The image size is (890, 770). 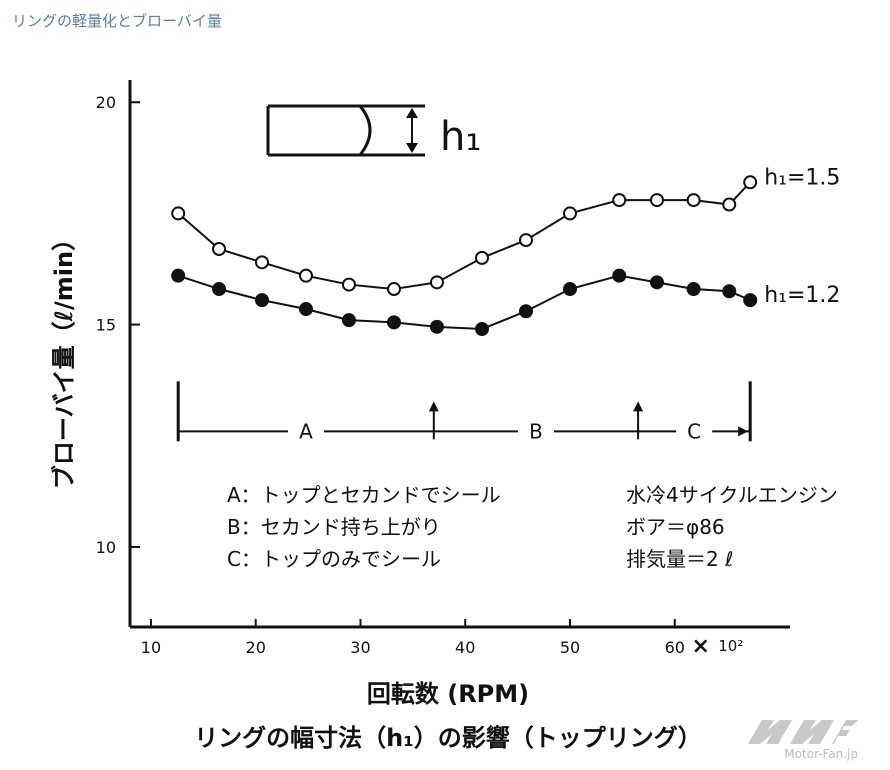 I want to click on x-tick-label: 60, so click(x=675, y=647).